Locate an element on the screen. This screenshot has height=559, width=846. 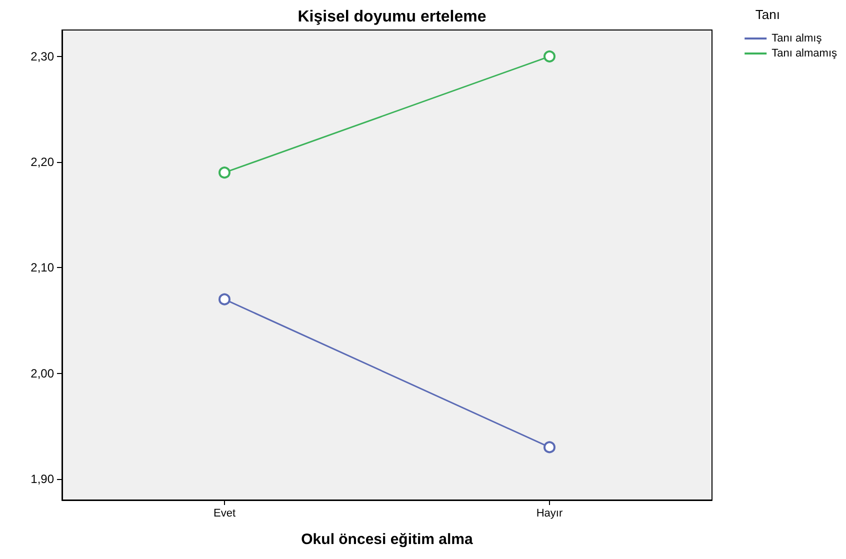
y-tick-label: 1,90 is located at coordinates (42, 479).